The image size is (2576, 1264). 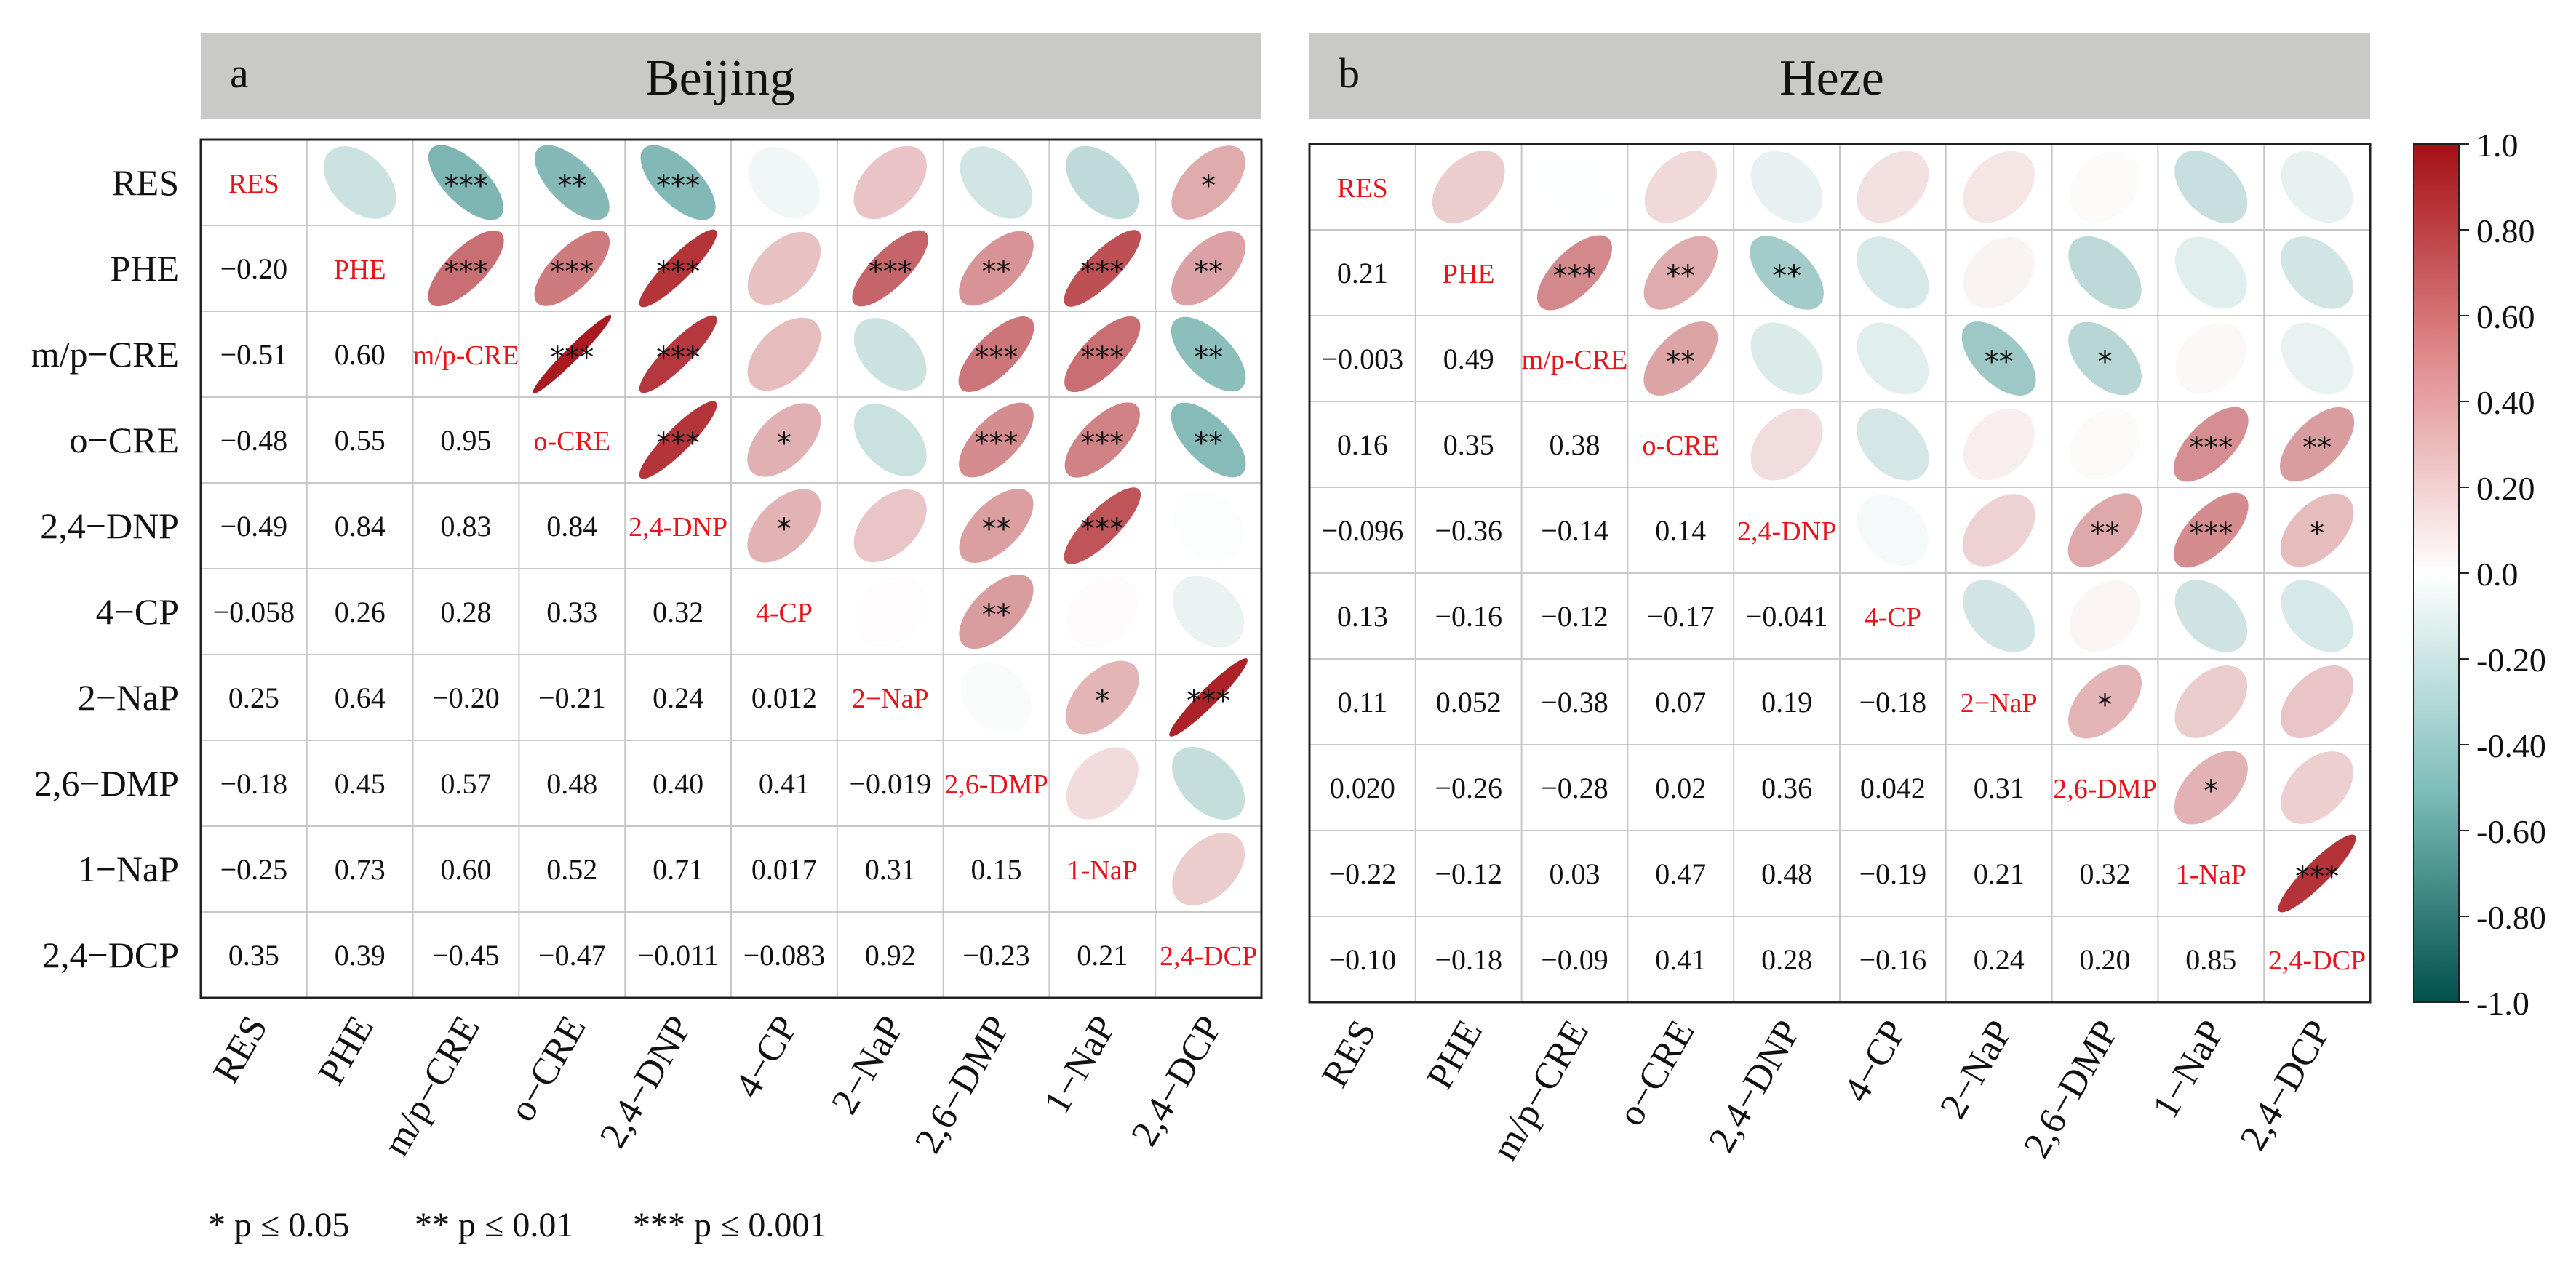 What do you see at coordinates (346, 1050) in the screenshot?
I see `column-label: PHE` at bounding box center [346, 1050].